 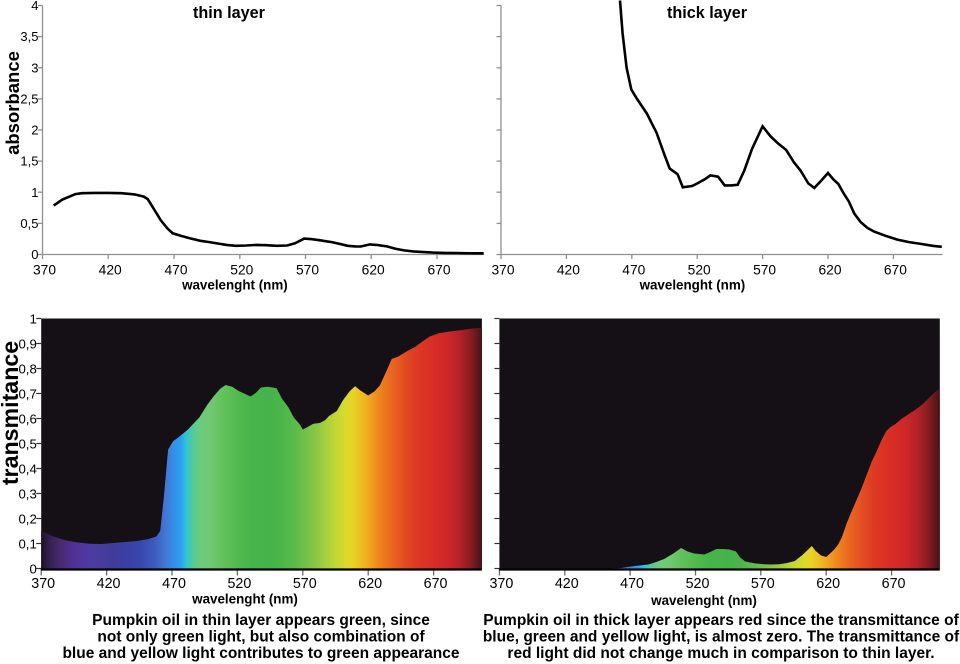 What do you see at coordinates (27, 543) in the screenshot?
I see `svg-text: 0,1` at bounding box center [27, 543].